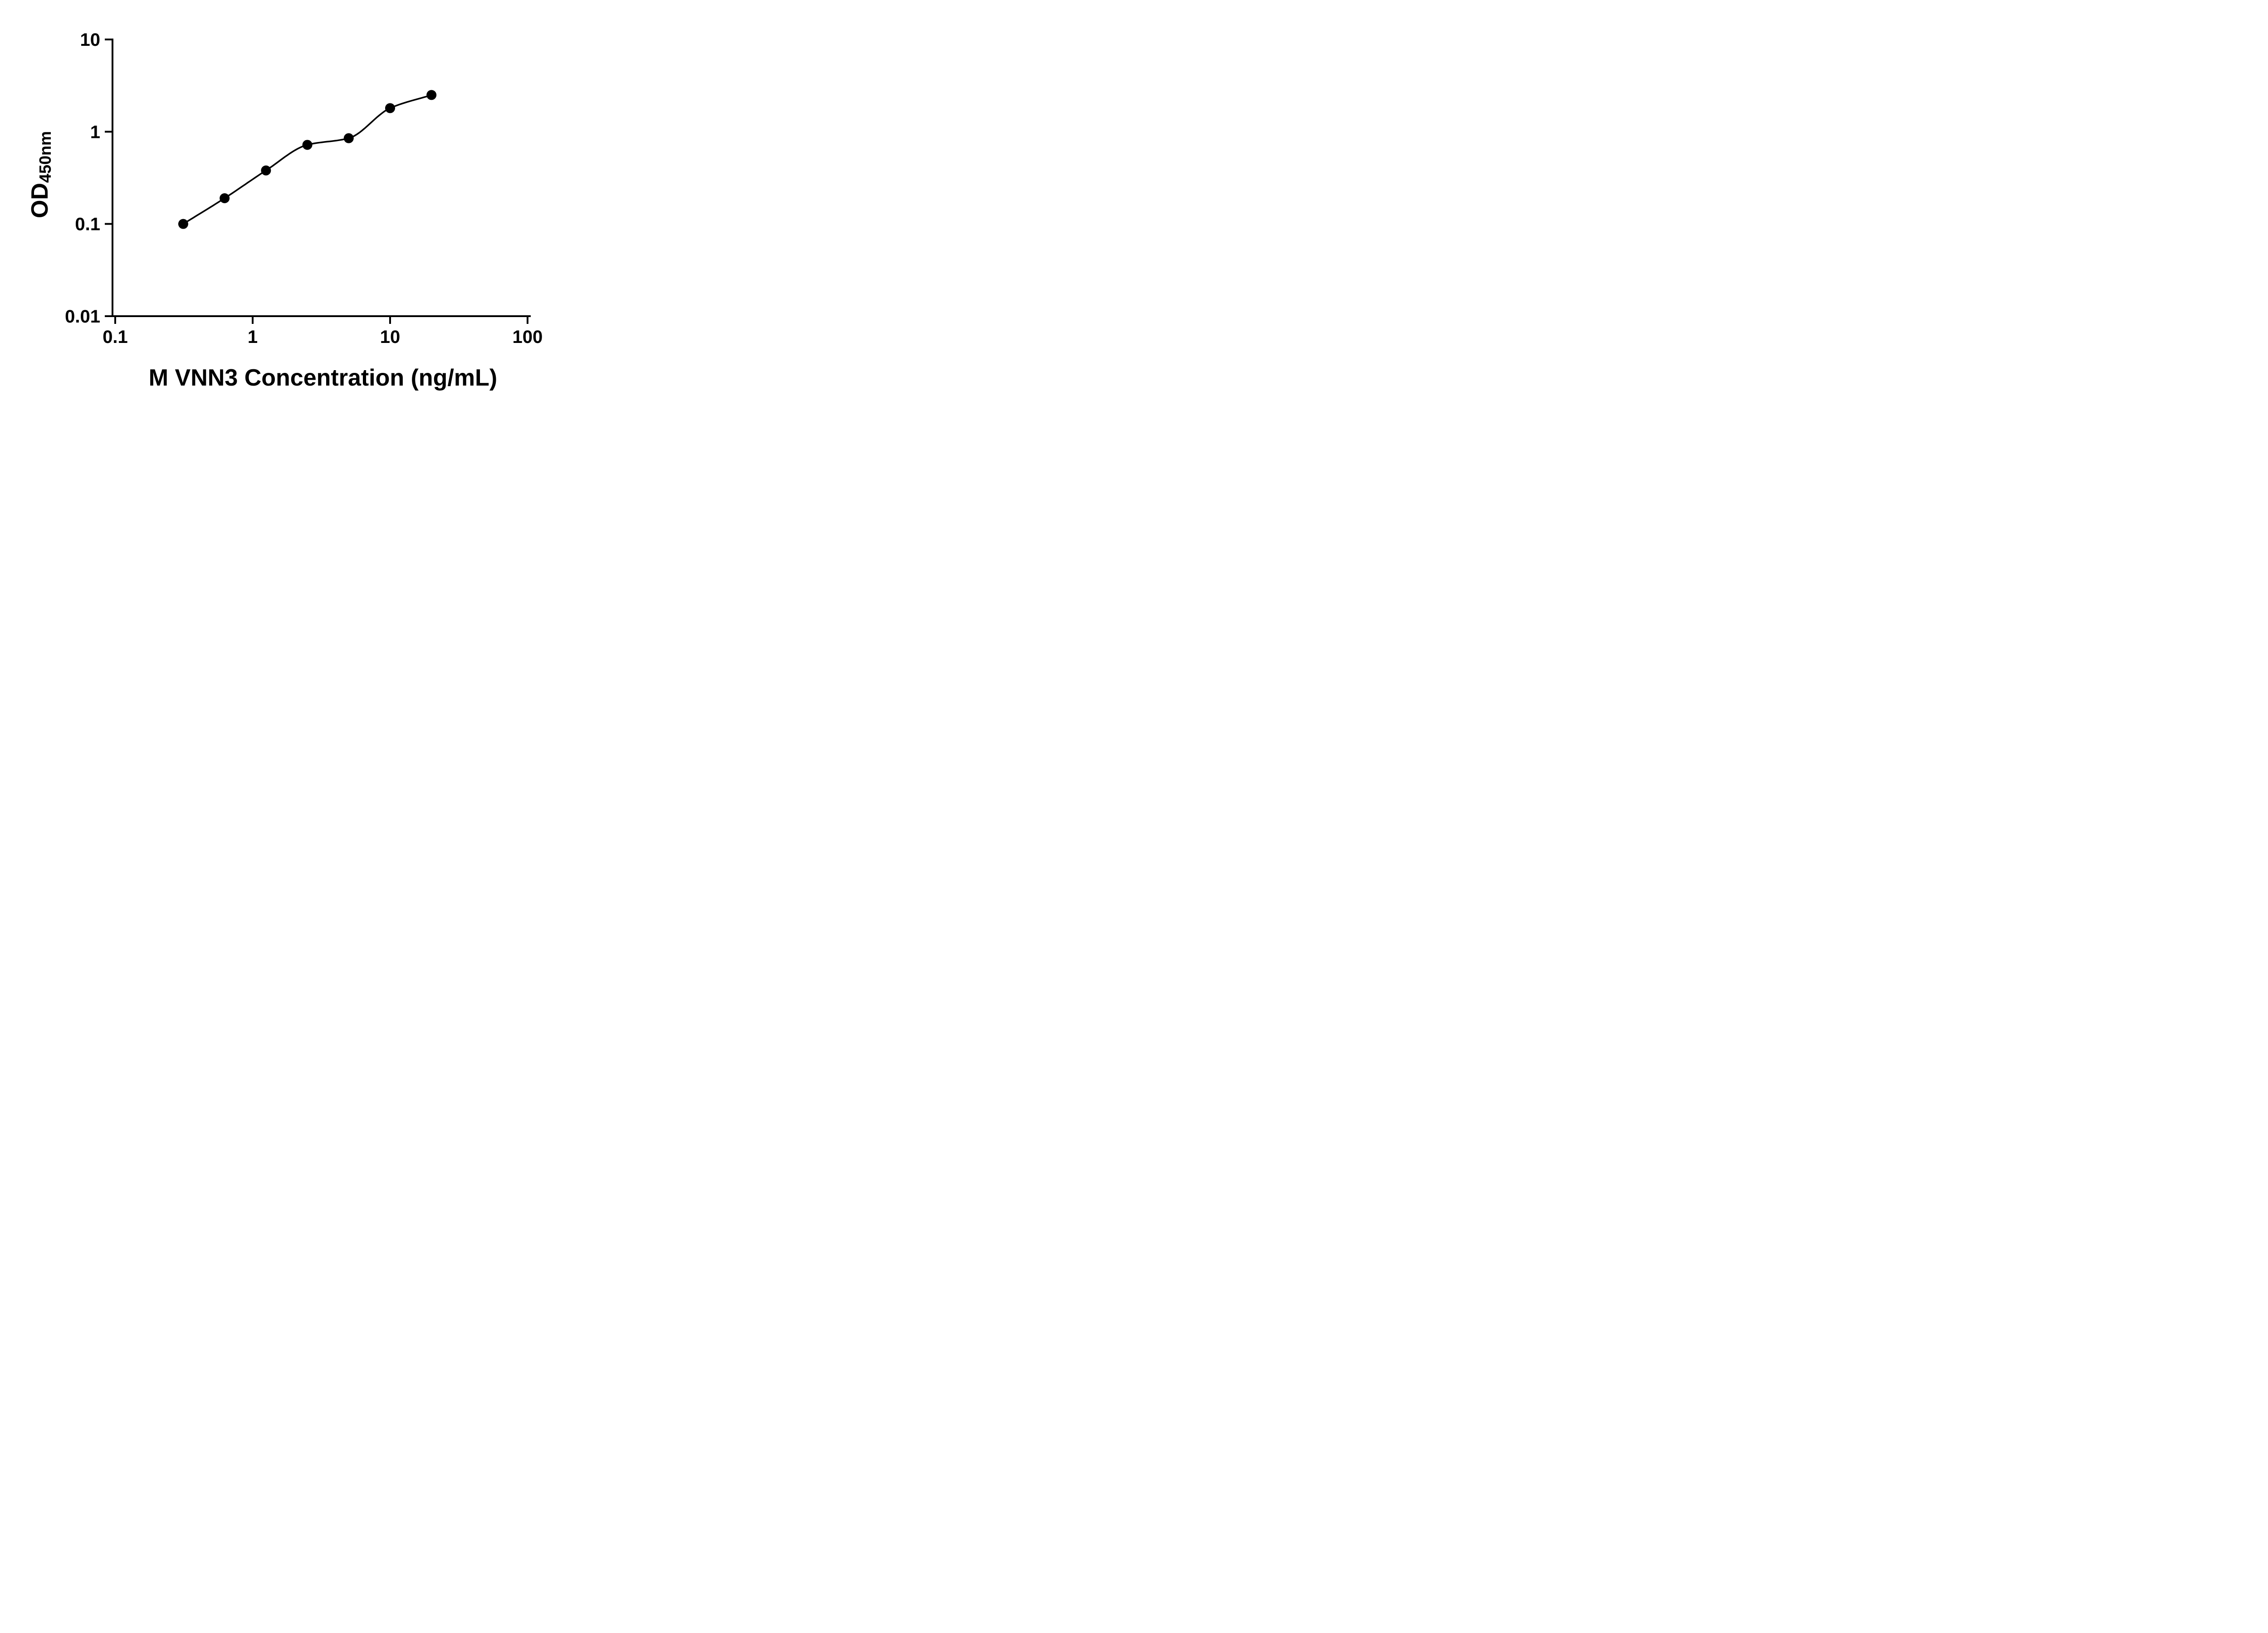  Describe the element at coordinates (253, 337) in the screenshot. I see `x-tick-label: 1` at that location.